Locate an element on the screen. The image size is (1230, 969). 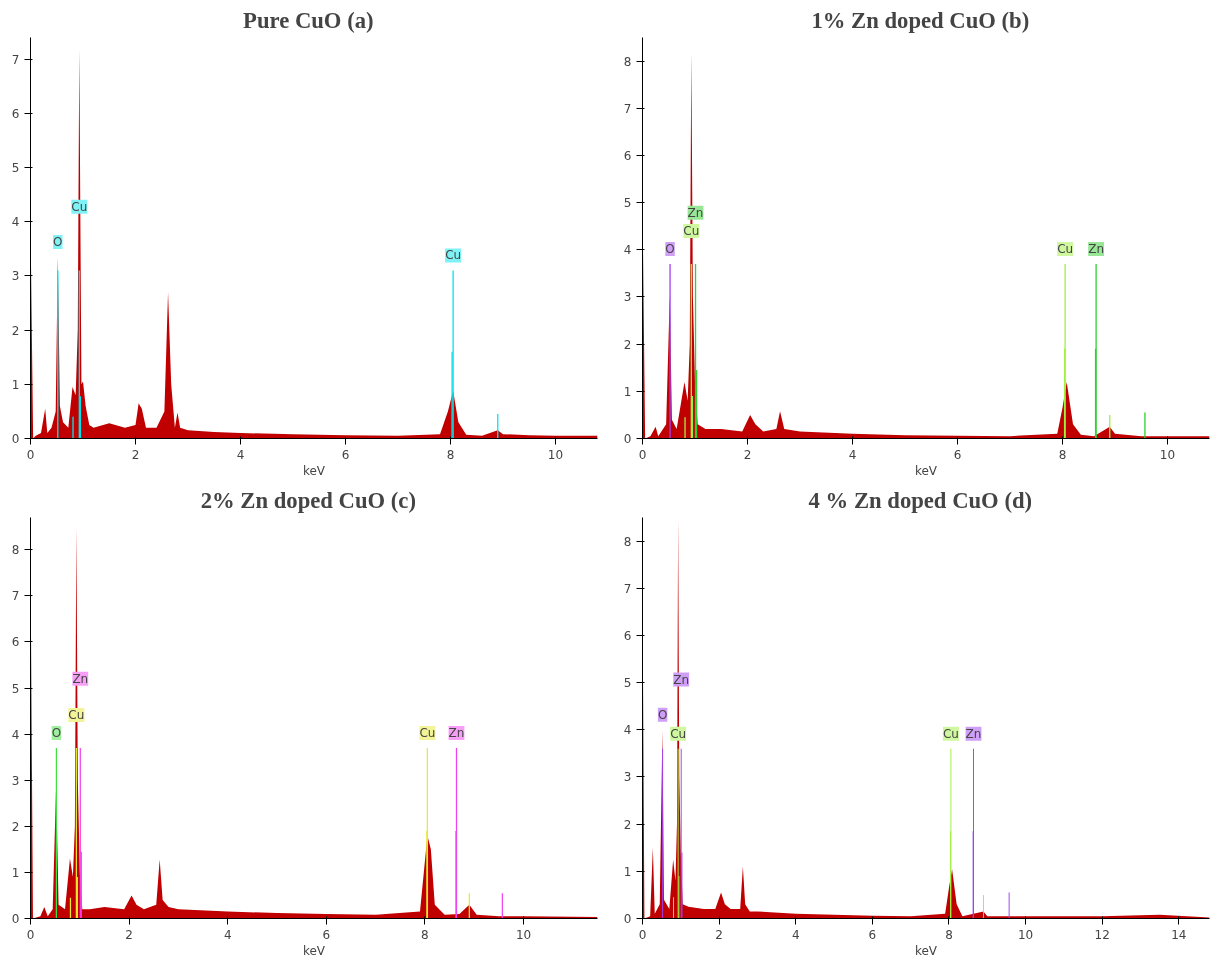
chart-title: 2% Zn doped CuO (c) is located at coordinates (308, 500).